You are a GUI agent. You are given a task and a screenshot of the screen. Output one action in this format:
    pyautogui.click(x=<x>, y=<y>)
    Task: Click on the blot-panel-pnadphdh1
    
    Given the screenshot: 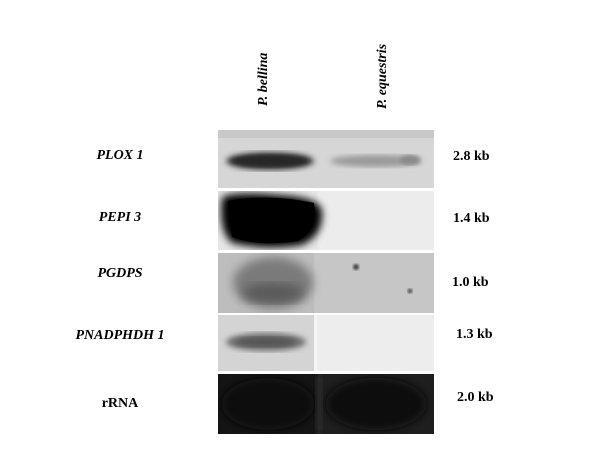 What is the action you would take?
    pyautogui.click(x=326, y=343)
    